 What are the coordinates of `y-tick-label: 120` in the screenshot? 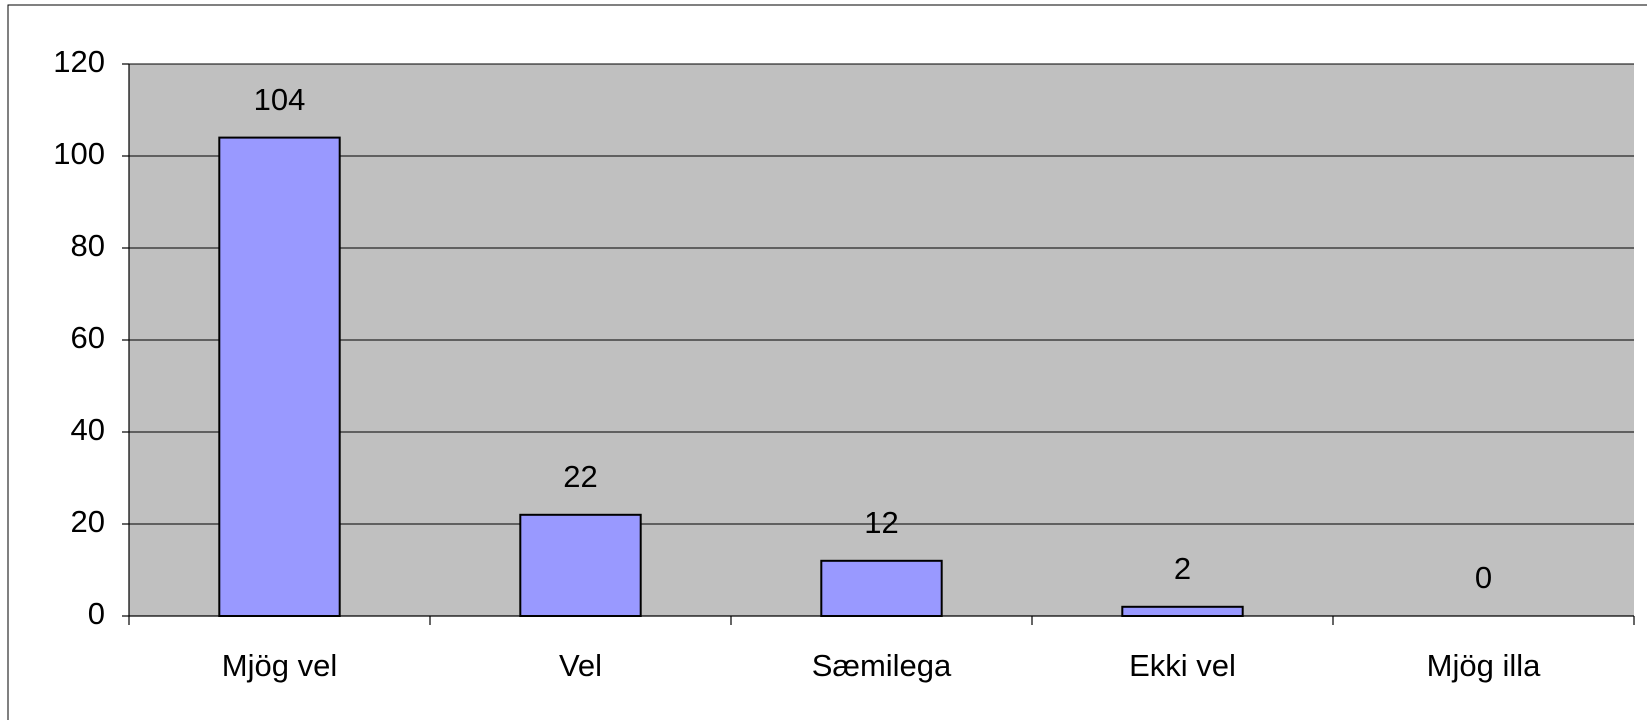 It's located at (79, 61).